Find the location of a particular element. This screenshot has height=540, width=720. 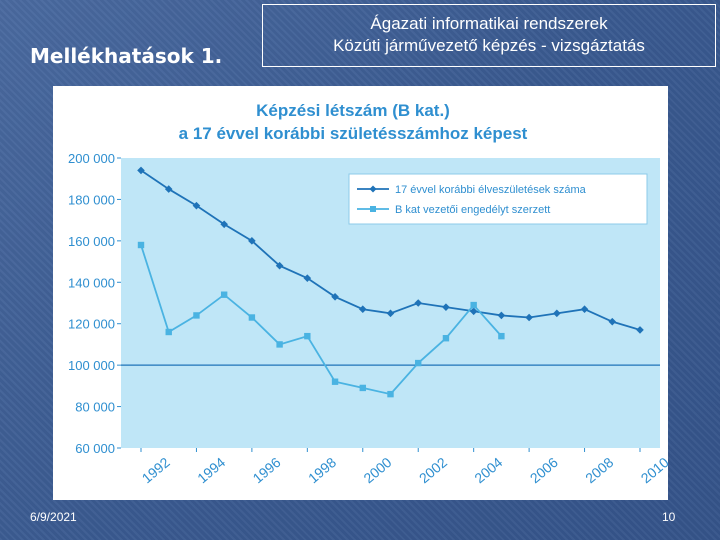

y-tick-label: 80 000 is located at coordinates (95, 407).